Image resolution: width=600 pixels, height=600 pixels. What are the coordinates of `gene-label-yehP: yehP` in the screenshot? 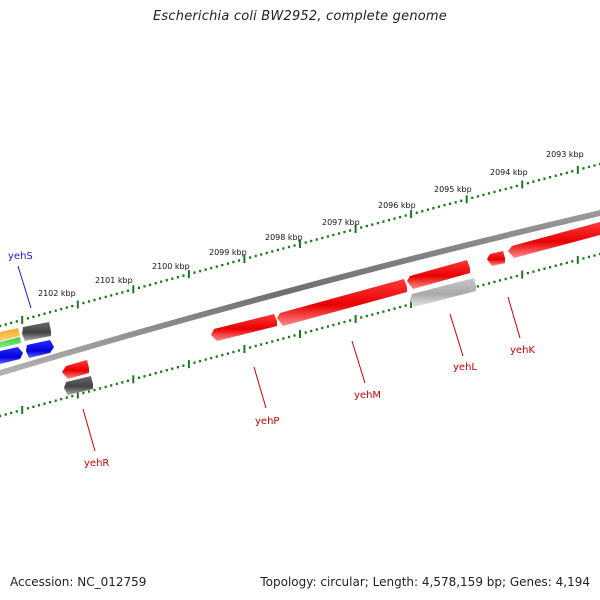 It's located at (267, 421).